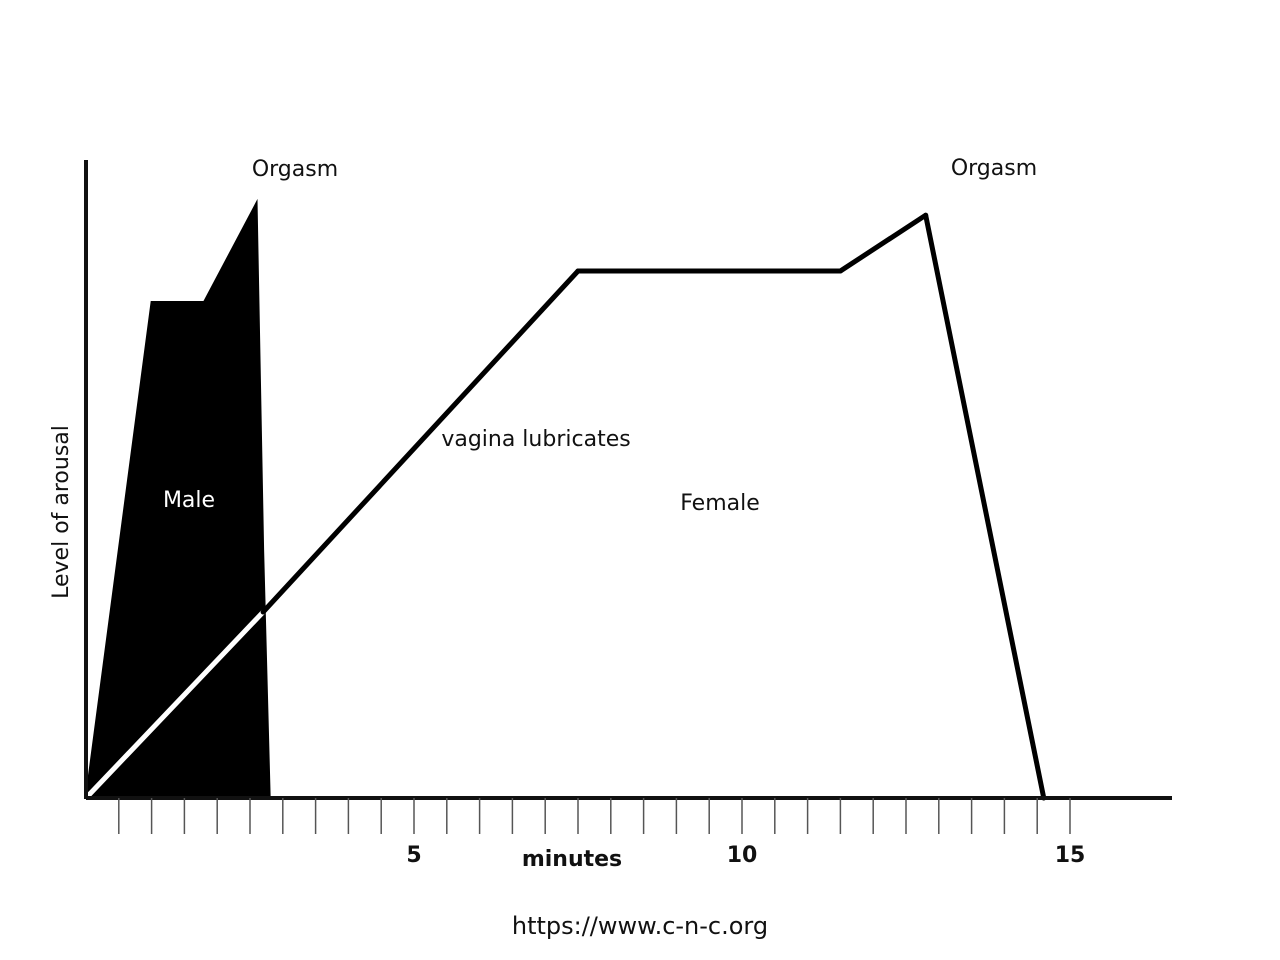  Describe the element at coordinates (594, 816) in the screenshot. I see `x-ticks` at that location.